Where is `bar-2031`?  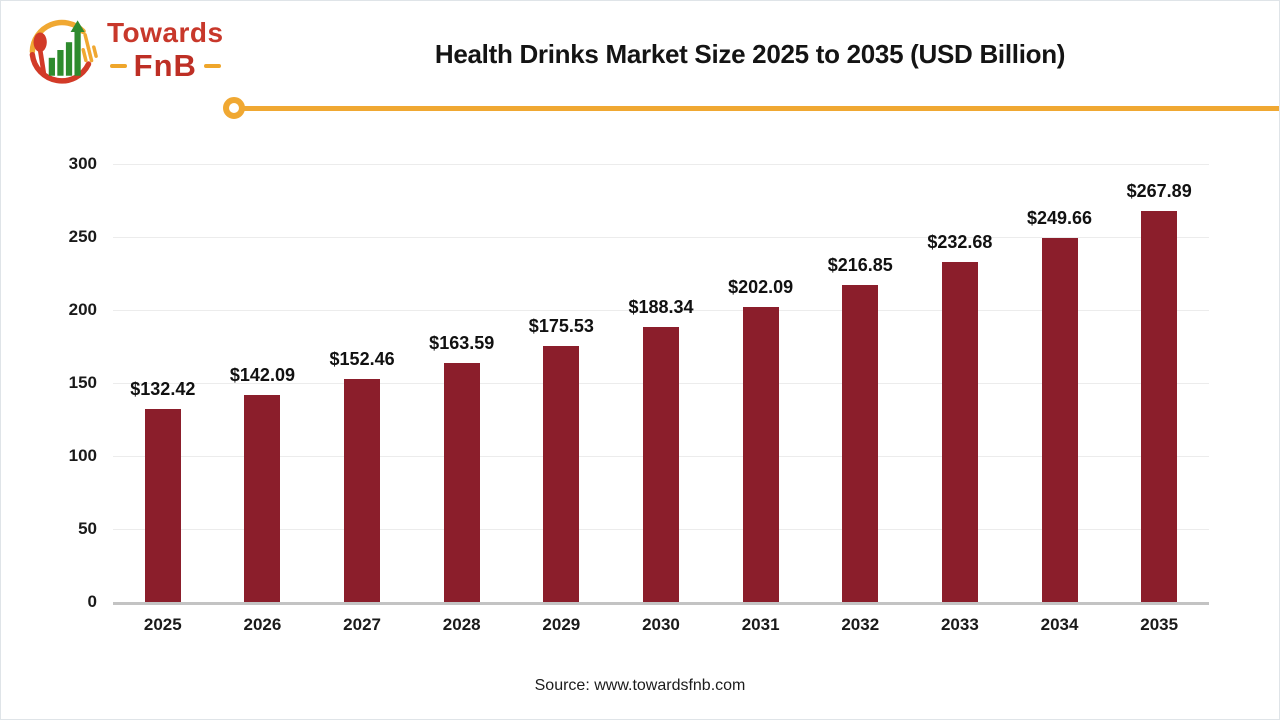 bar-2031 is located at coordinates (760, 454).